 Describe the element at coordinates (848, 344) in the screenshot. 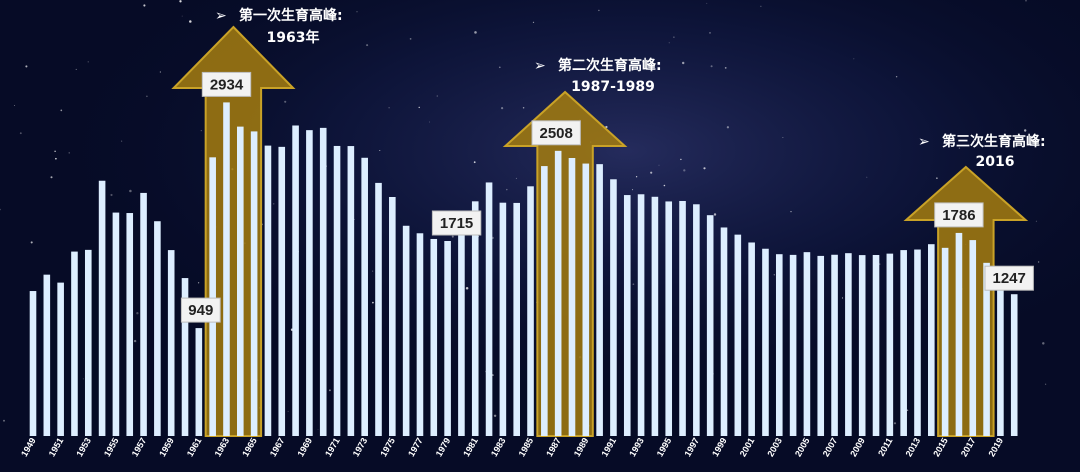

I see `bar-2008` at that location.